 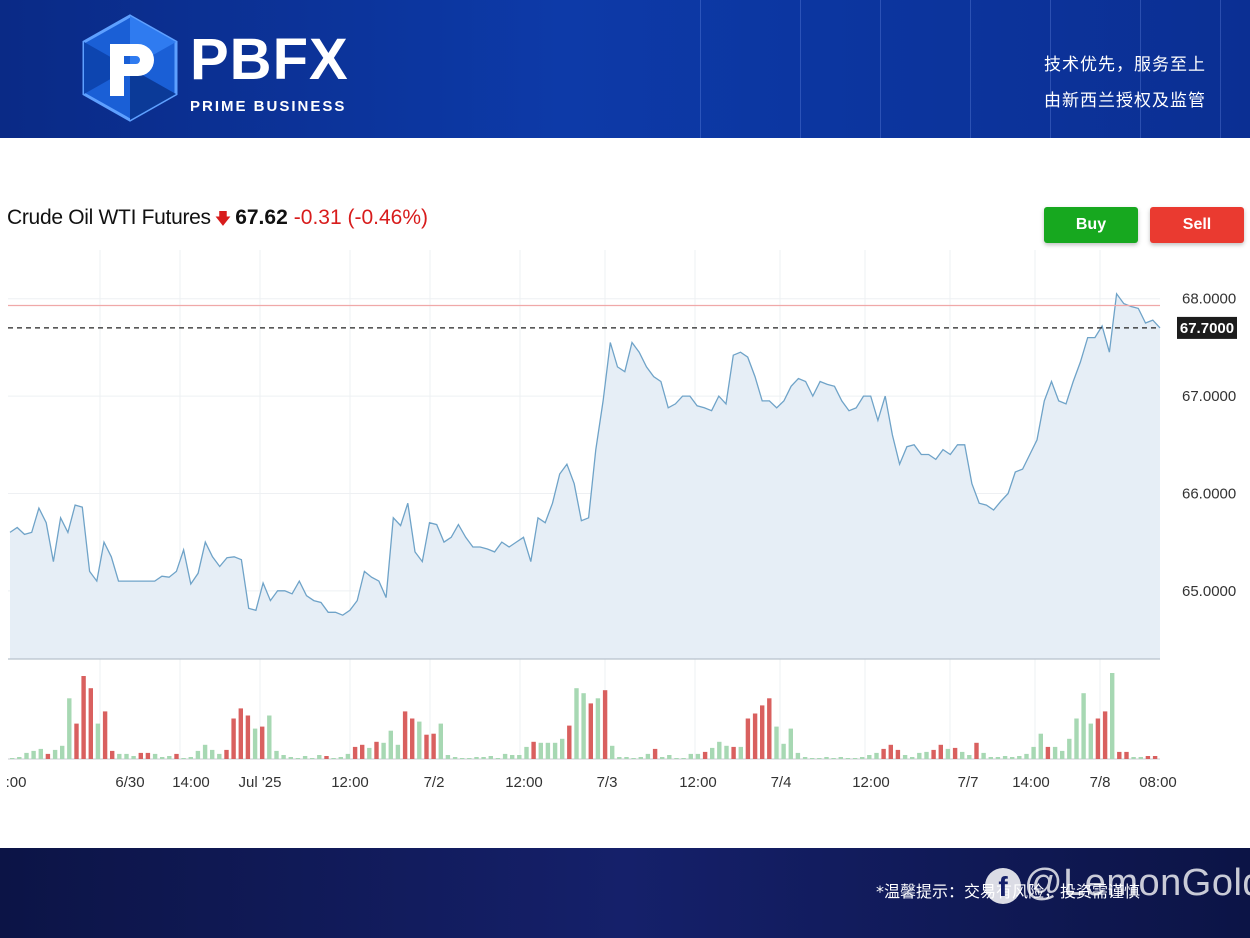 What do you see at coordinates (584, 716) in the screenshot?
I see `volume-bars` at bounding box center [584, 716].